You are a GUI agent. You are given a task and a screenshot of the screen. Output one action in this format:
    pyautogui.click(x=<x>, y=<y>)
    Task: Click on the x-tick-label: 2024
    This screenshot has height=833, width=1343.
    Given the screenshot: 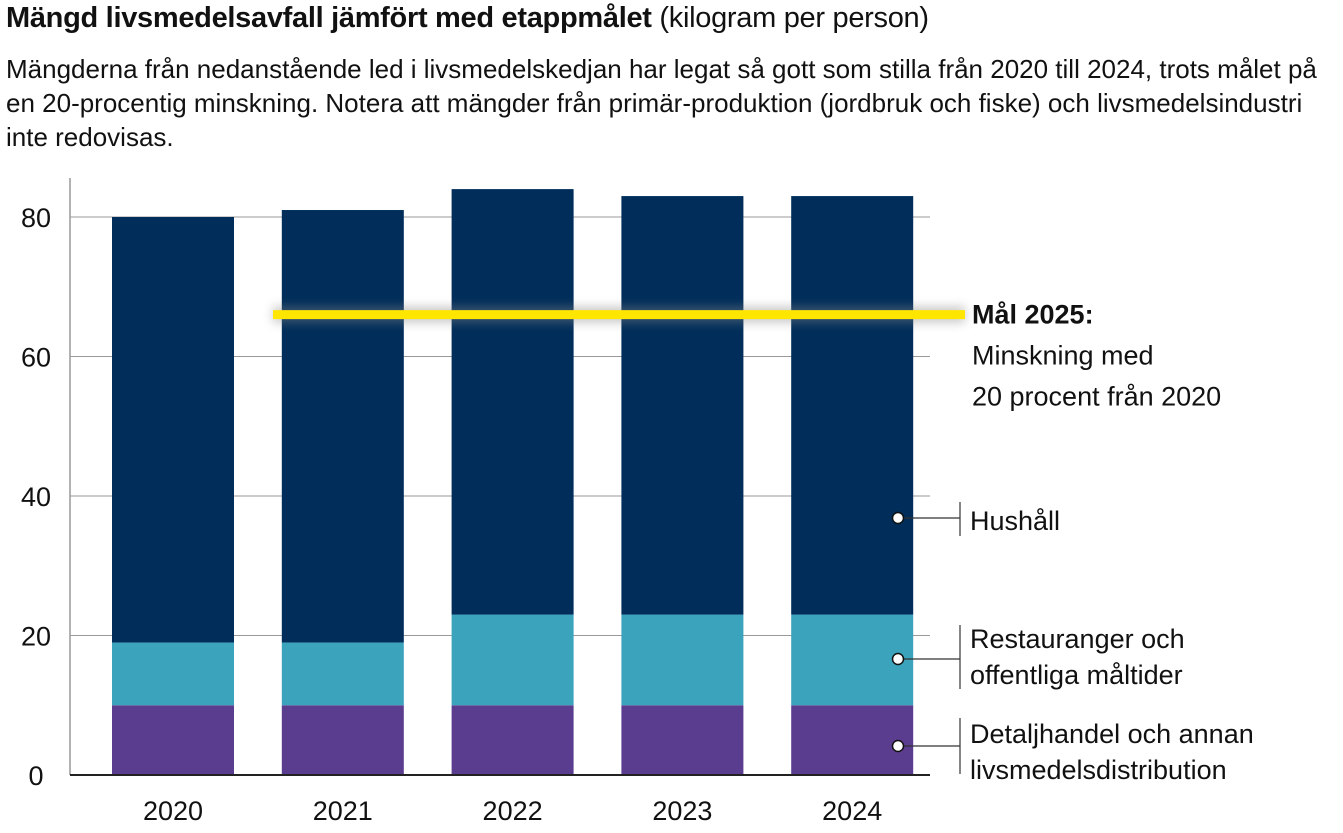 What is the action you would take?
    pyautogui.click(x=852, y=811)
    